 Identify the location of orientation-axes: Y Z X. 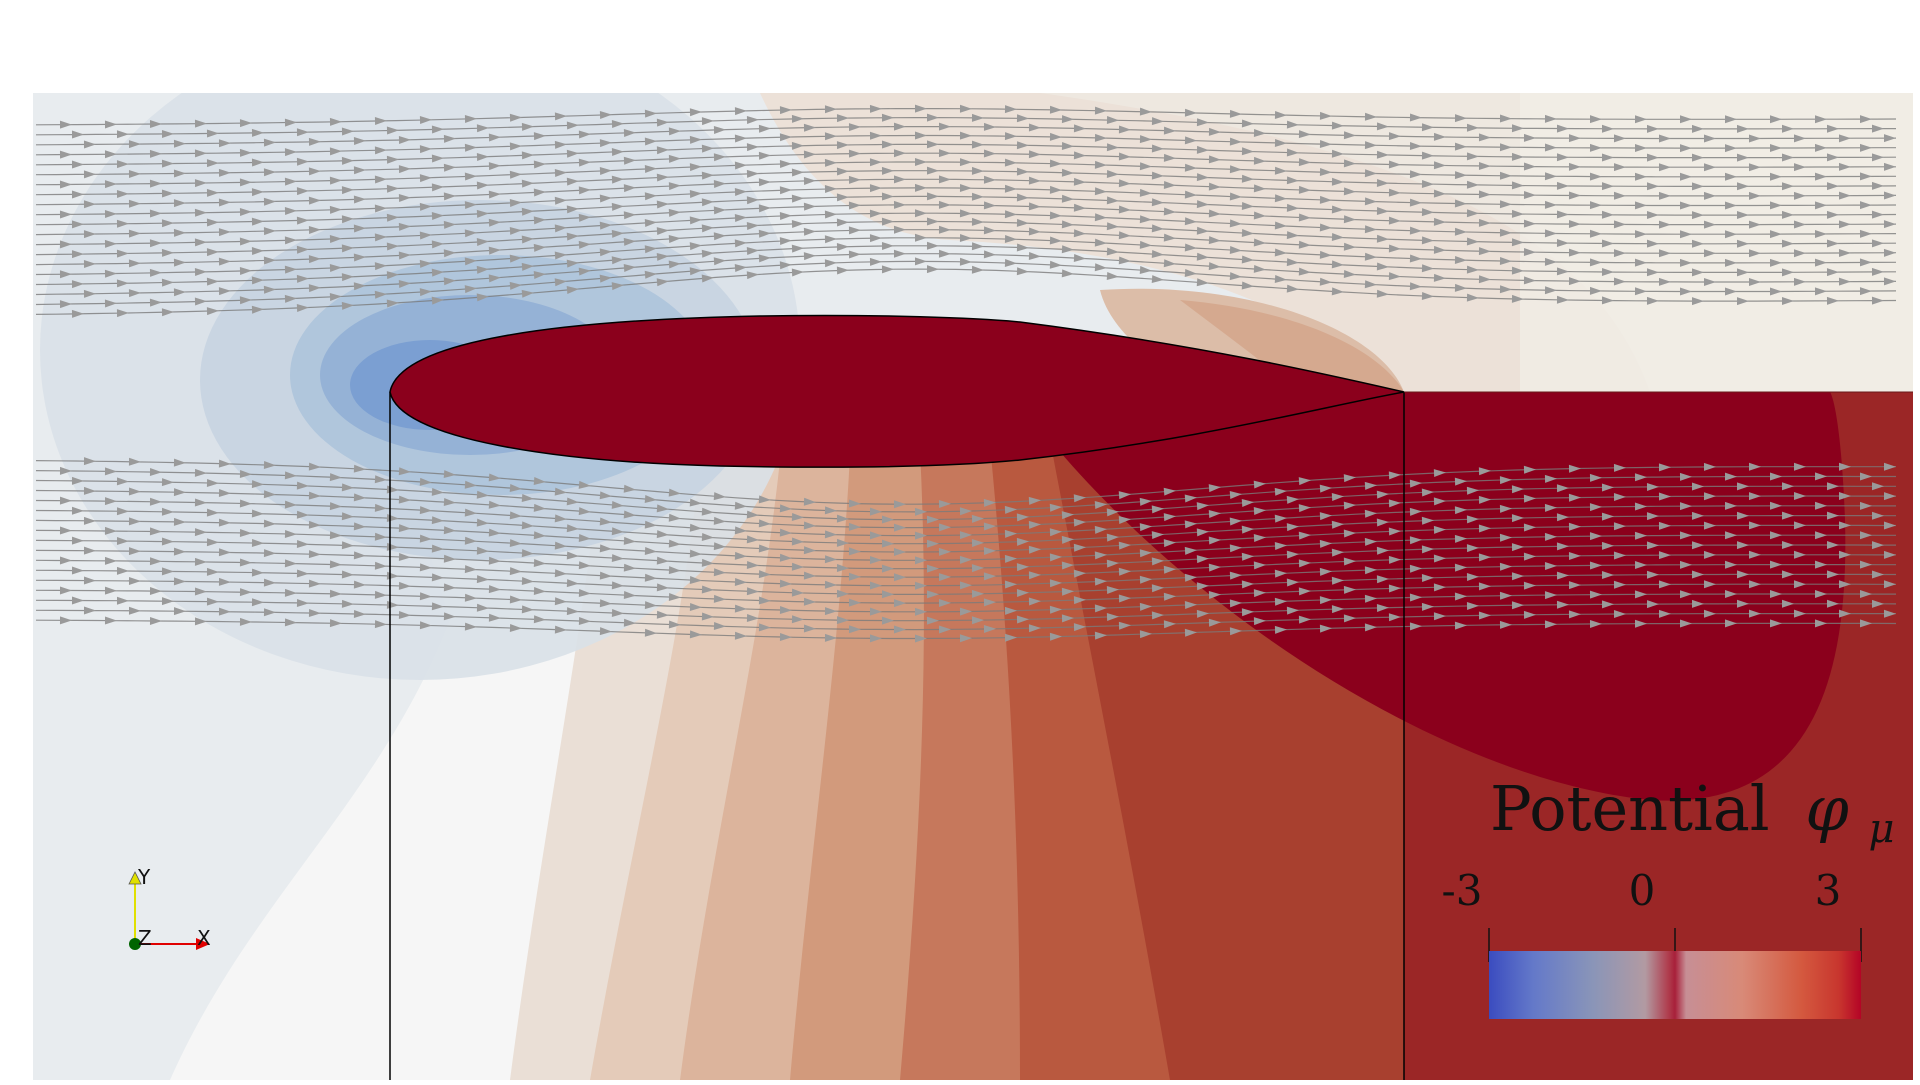
(169, 907).